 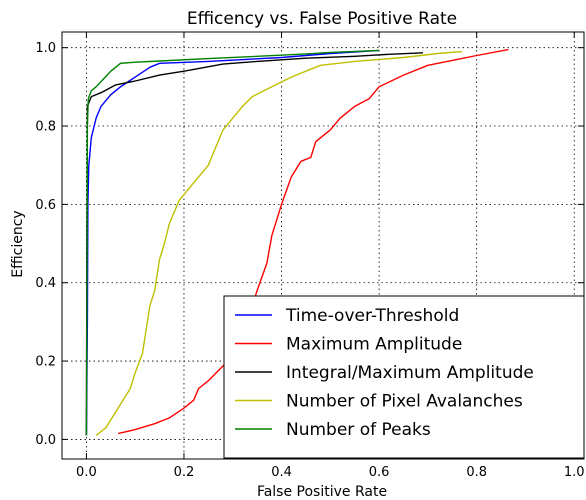 What do you see at coordinates (322, 19) in the screenshot?
I see `chart-title: Efficency vs. False Positive Rate` at bounding box center [322, 19].